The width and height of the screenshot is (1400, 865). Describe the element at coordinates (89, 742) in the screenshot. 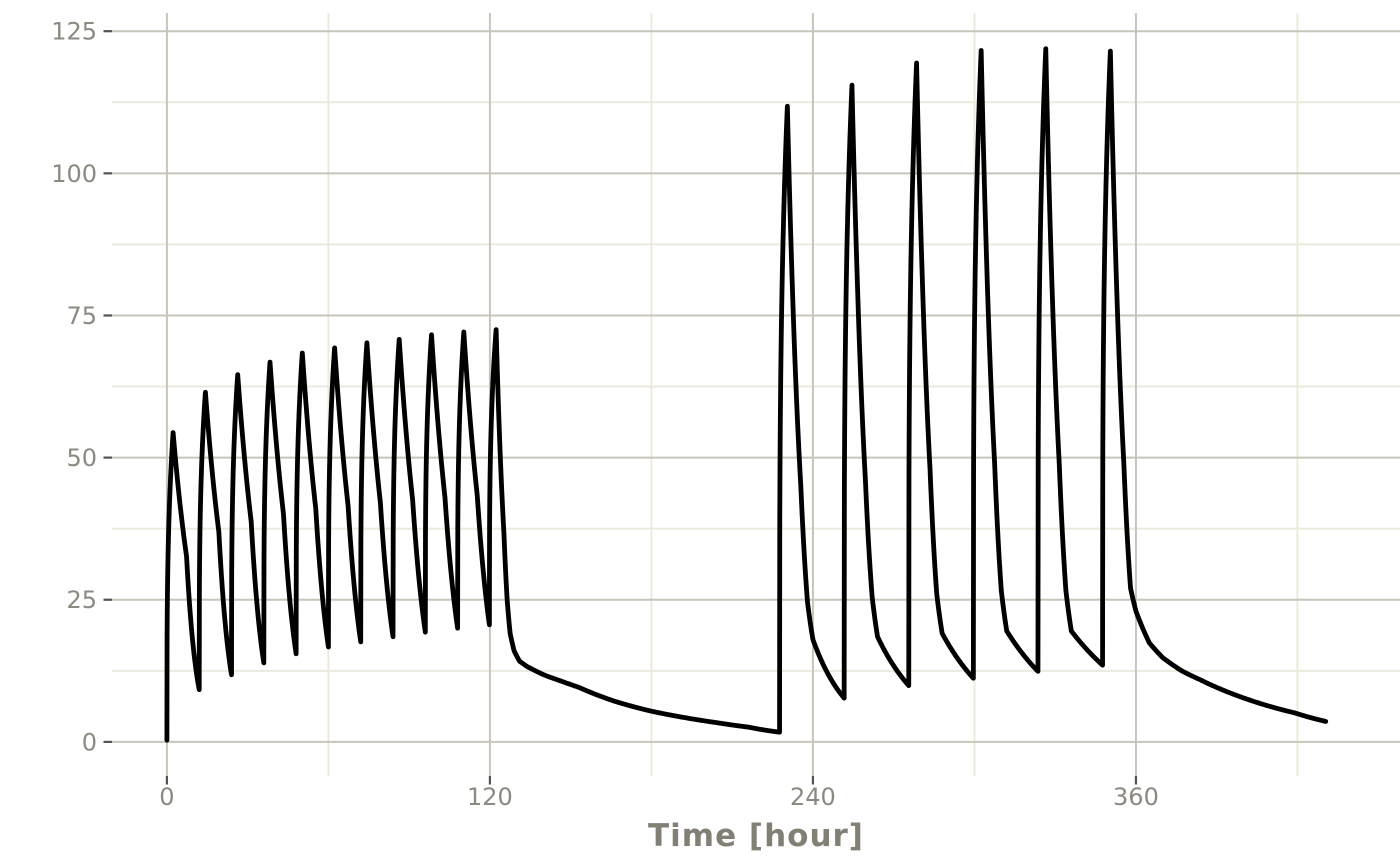

I see `y-tick-label: 0` at that location.